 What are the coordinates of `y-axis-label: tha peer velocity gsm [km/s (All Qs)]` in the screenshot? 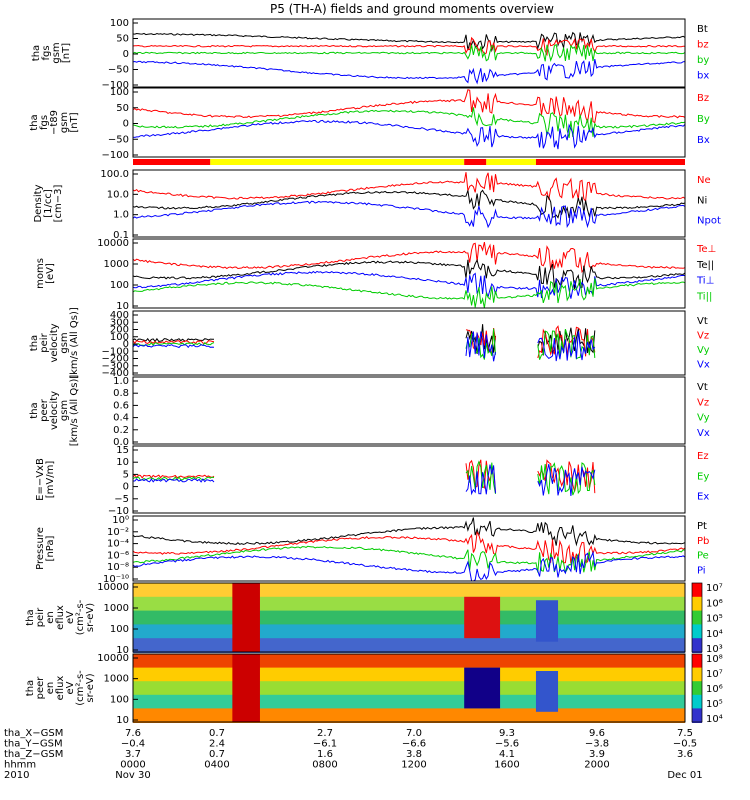 It's located at (54, 411).